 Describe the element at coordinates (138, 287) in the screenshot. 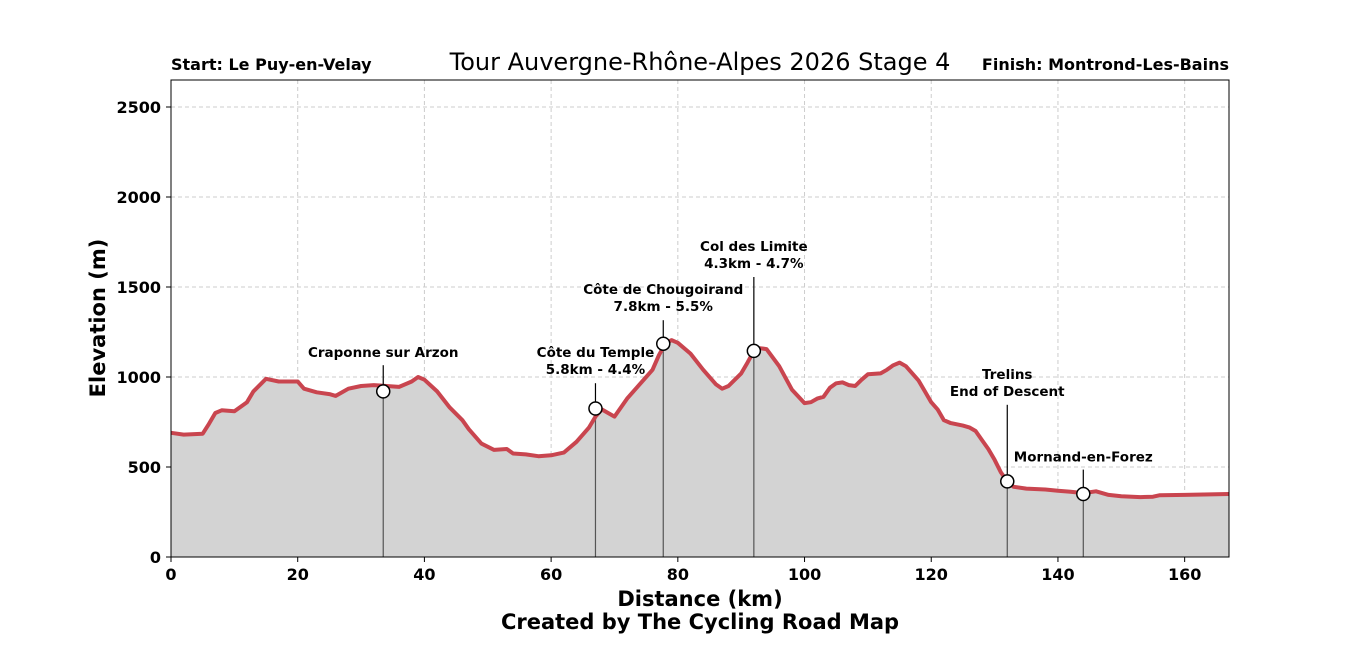

I see `y-tick-label: 1500` at that location.